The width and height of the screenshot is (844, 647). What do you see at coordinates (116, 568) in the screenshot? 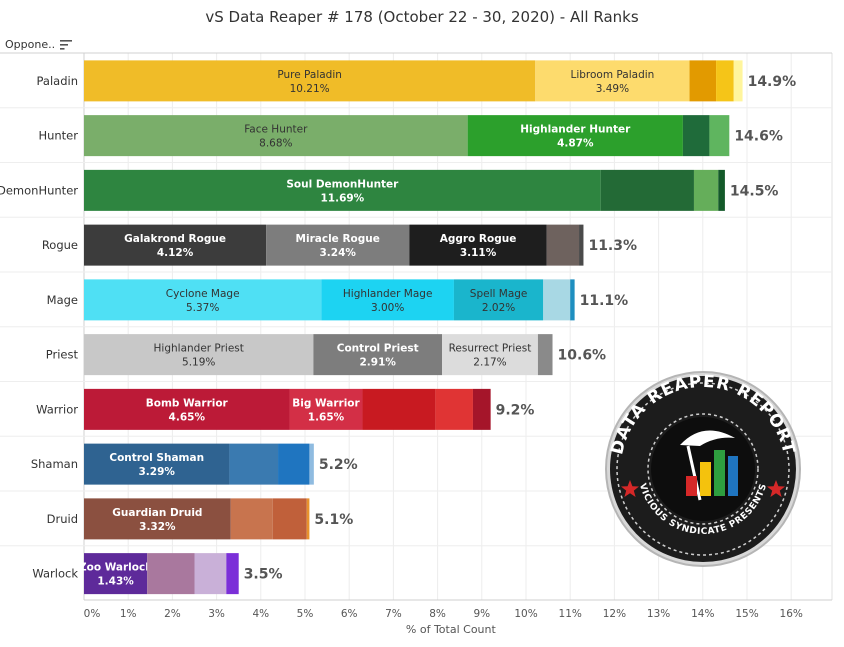
I see `segment-label: Zoo Warlock` at bounding box center [116, 568].